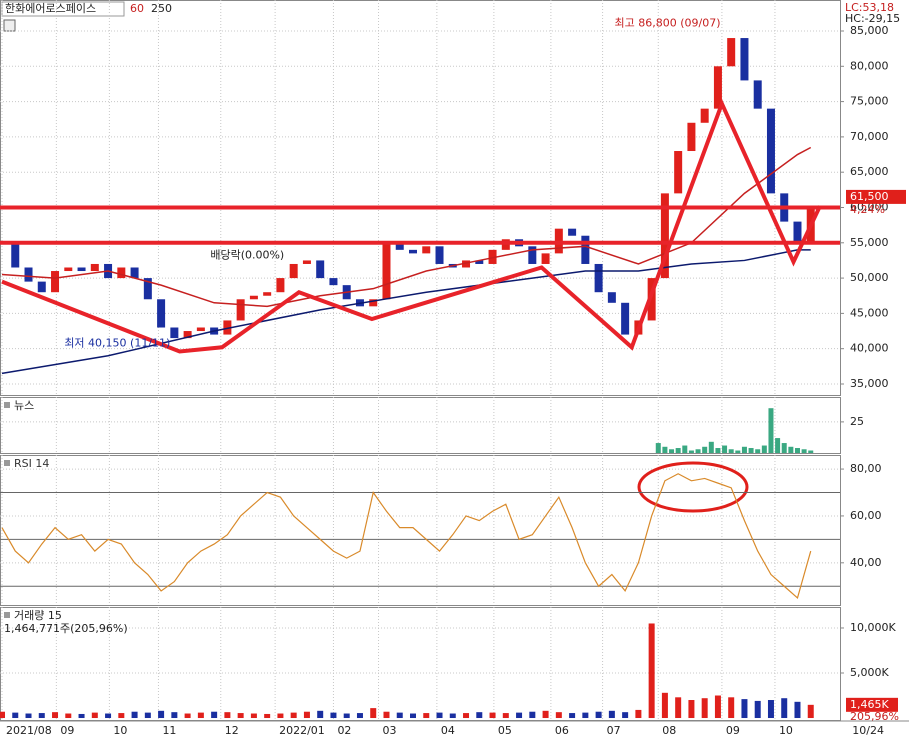 This screenshot has width=909, height=740. What do you see at coordinates (869, 101) in the screenshot?
I see `y-tick-label: 75,000` at bounding box center [869, 101].